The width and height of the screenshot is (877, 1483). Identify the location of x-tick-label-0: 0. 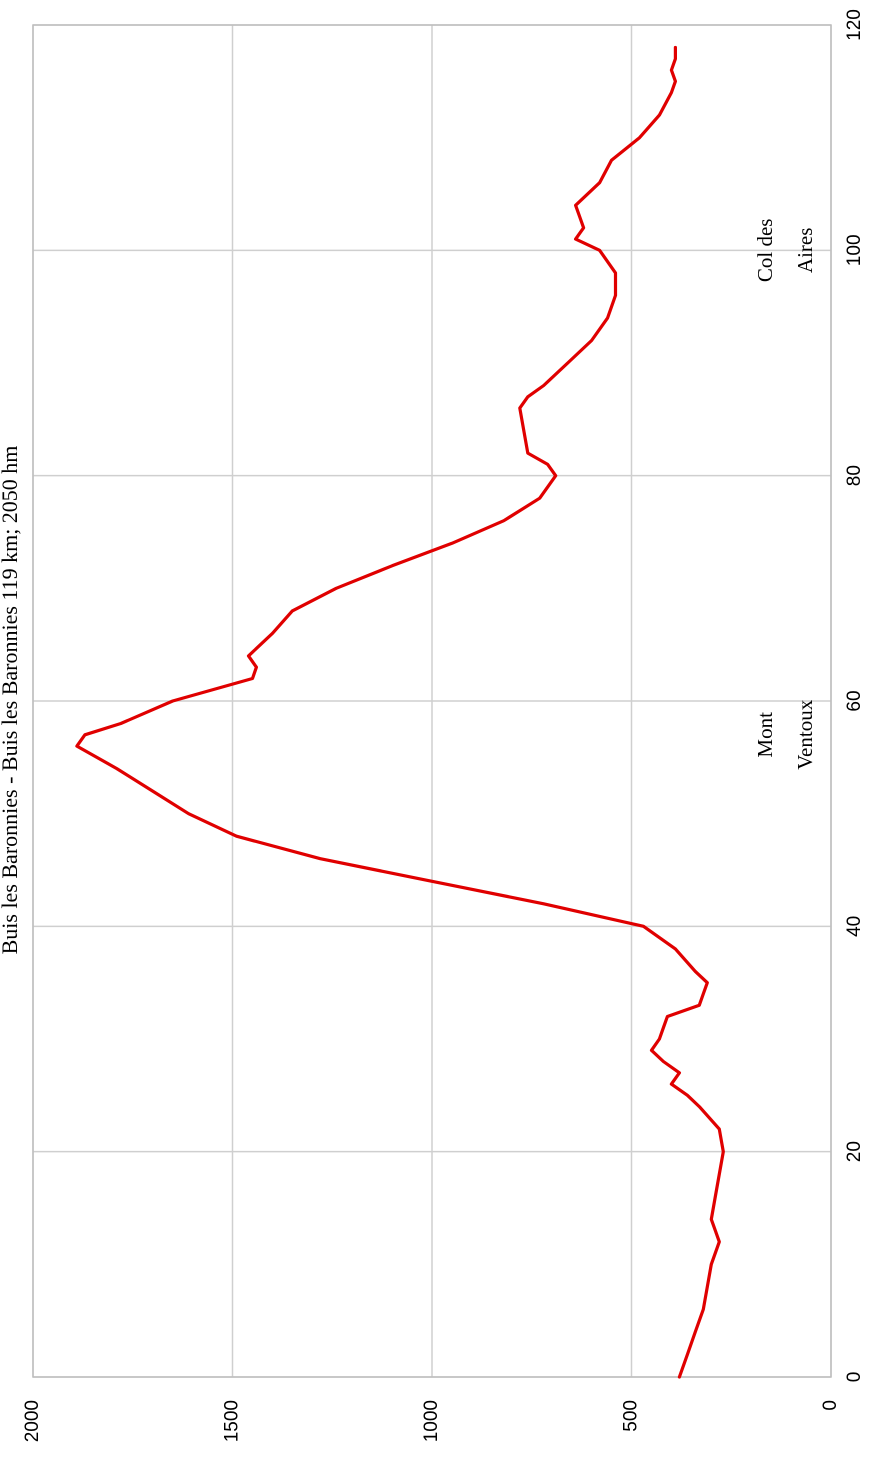
(854, 1377).